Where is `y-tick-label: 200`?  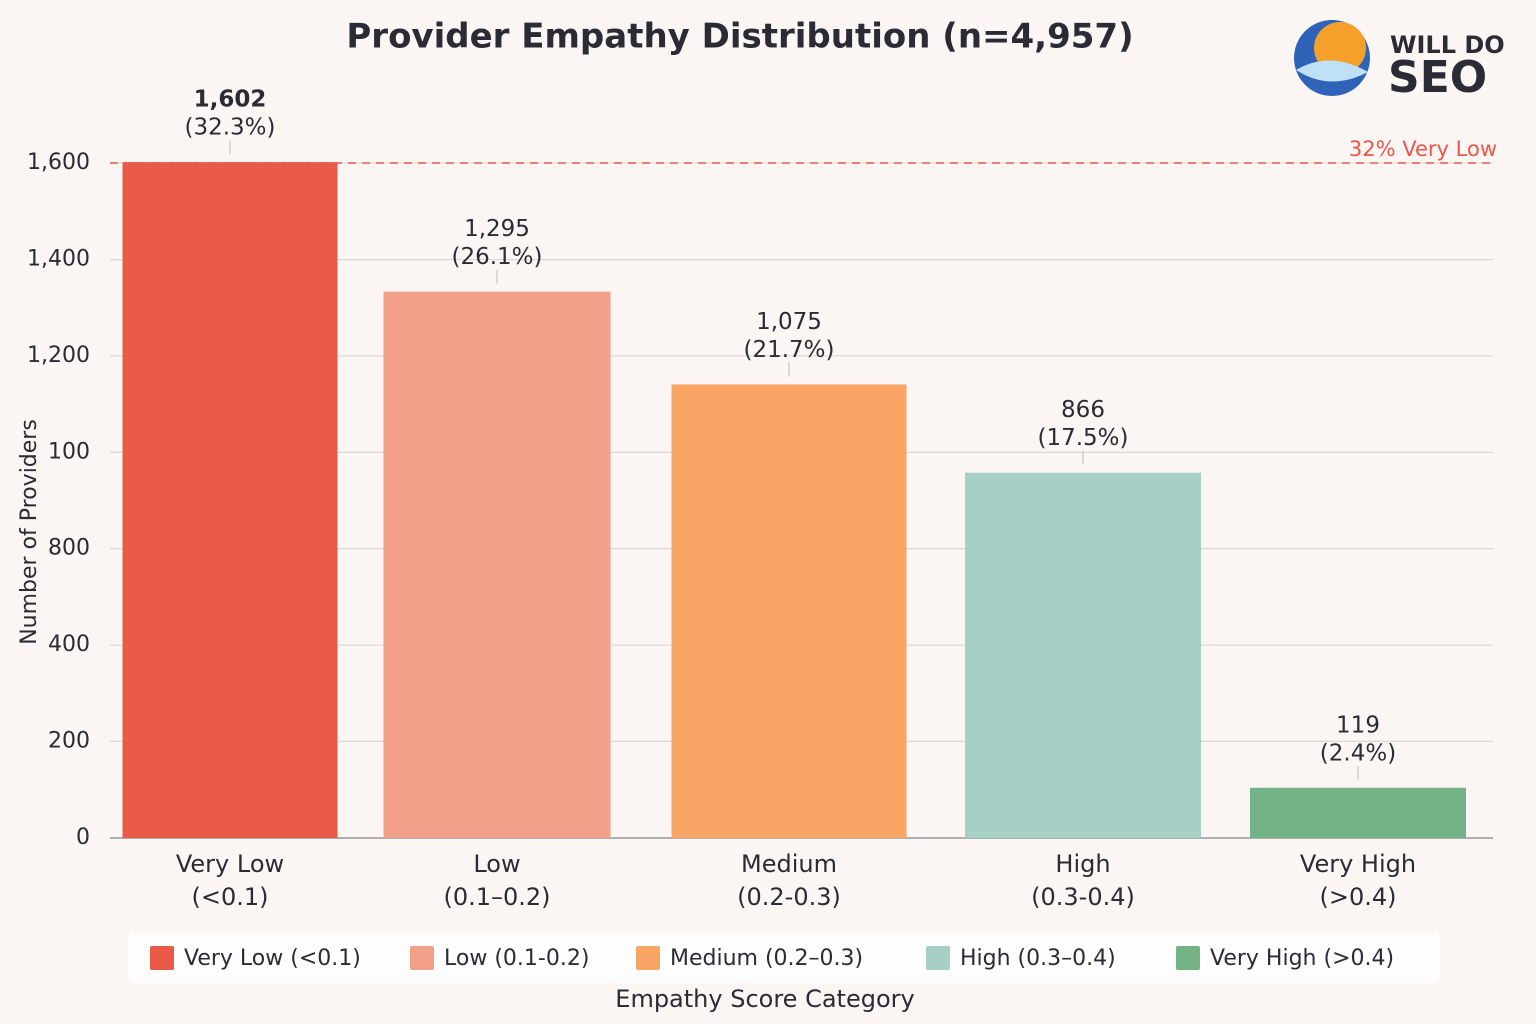
y-tick-label: 200 is located at coordinates (69, 740).